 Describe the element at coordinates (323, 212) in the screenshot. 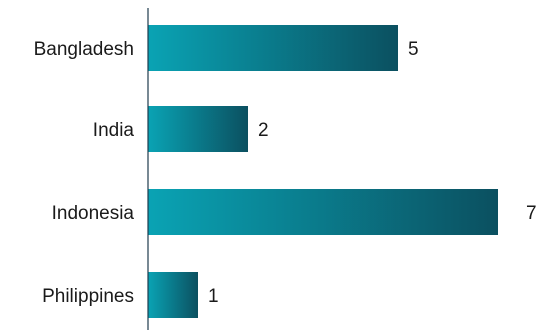

I see `bar-indonesia` at that location.